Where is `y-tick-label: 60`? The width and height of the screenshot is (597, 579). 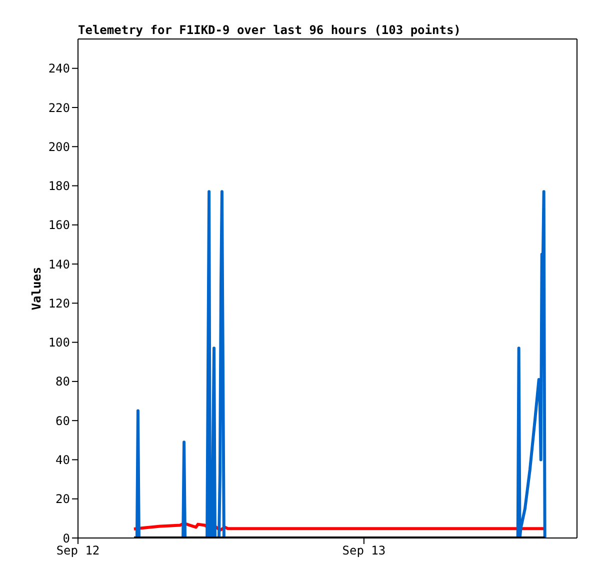
y-tick-label: 60 is located at coordinates (63, 421).